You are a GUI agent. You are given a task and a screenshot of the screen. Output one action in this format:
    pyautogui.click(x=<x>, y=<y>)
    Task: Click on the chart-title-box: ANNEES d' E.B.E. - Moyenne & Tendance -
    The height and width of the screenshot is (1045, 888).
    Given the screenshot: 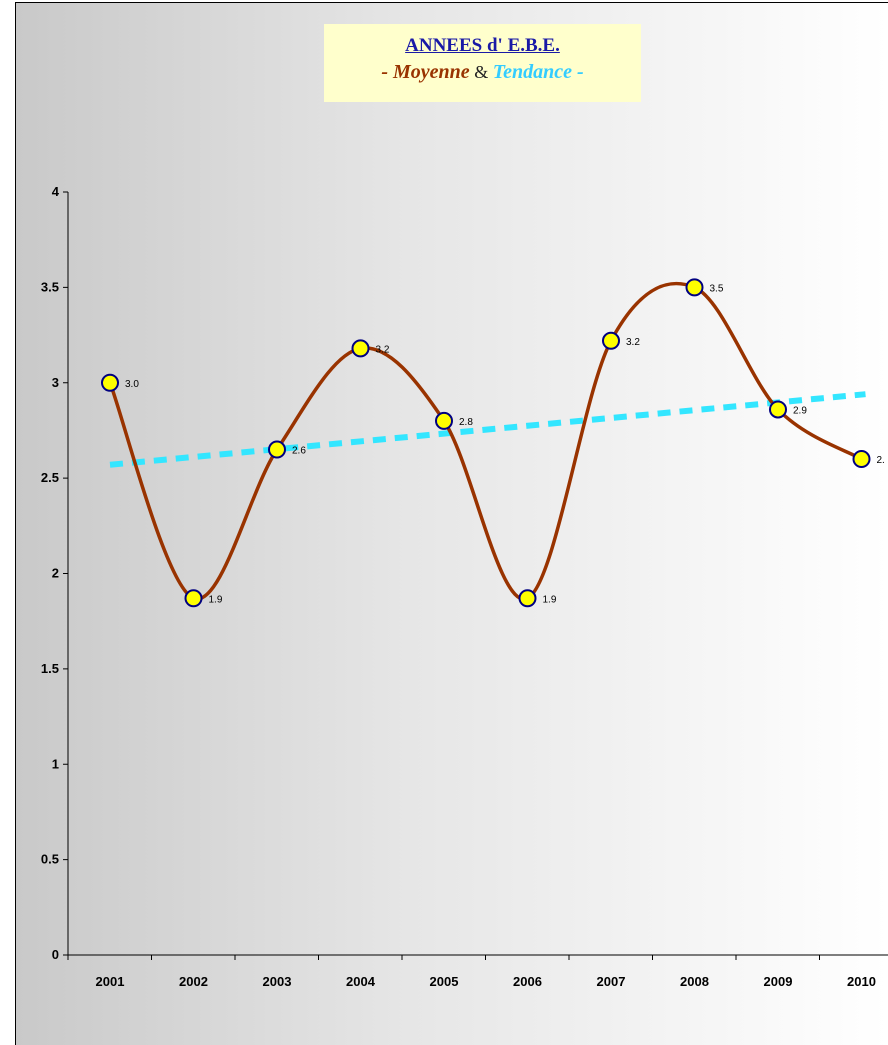 What is the action you would take?
    pyautogui.click(x=482, y=63)
    